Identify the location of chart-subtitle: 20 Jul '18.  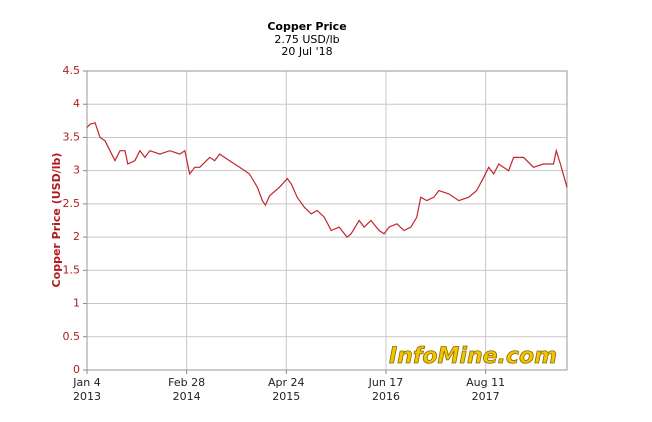
(306, 51).